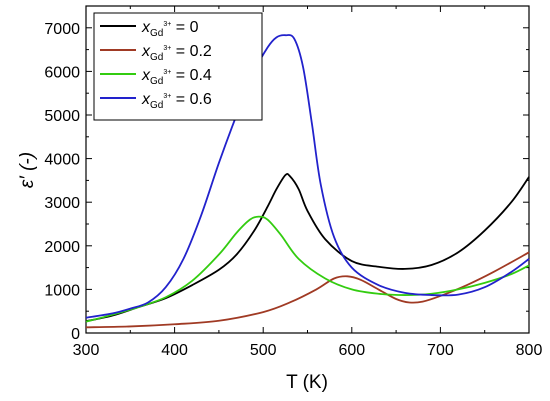 The height and width of the screenshot is (401, 550). I want to click on y-axis-title: ε′ (-), so click(27, 170).